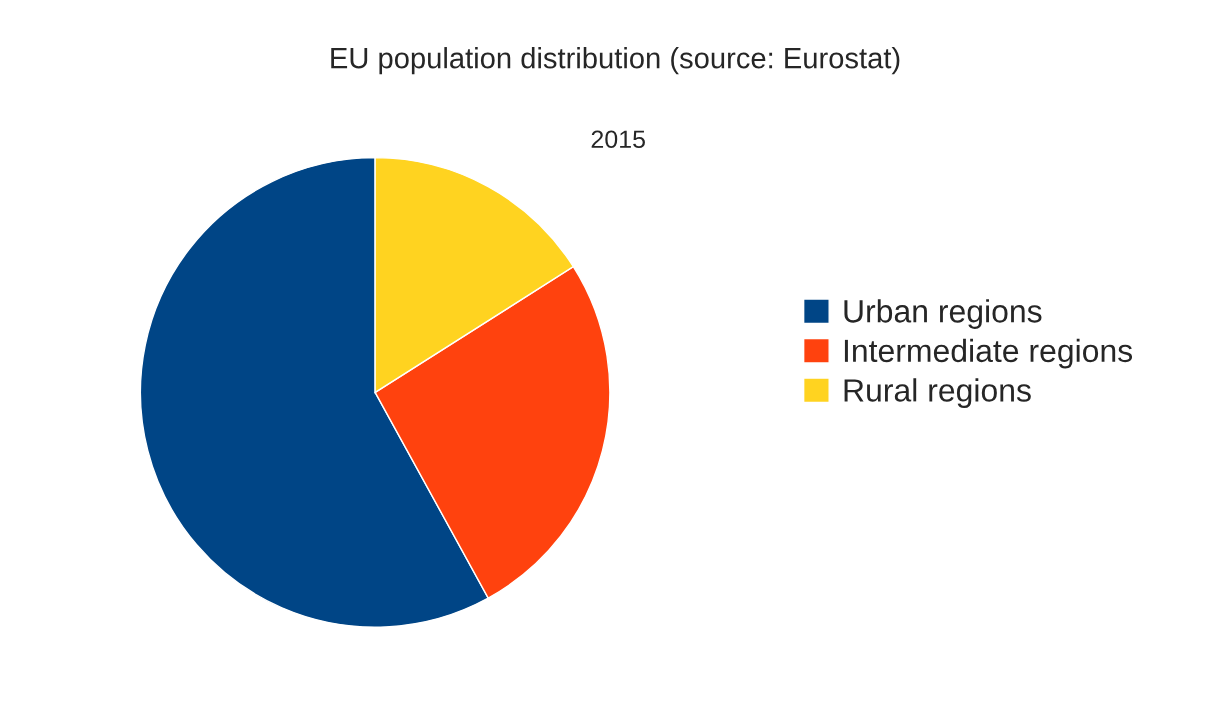  What do you see at coordinates (937, 393) in the screenshot?
I see `legend-label: Rural regions` at bounding box center [937, 393].